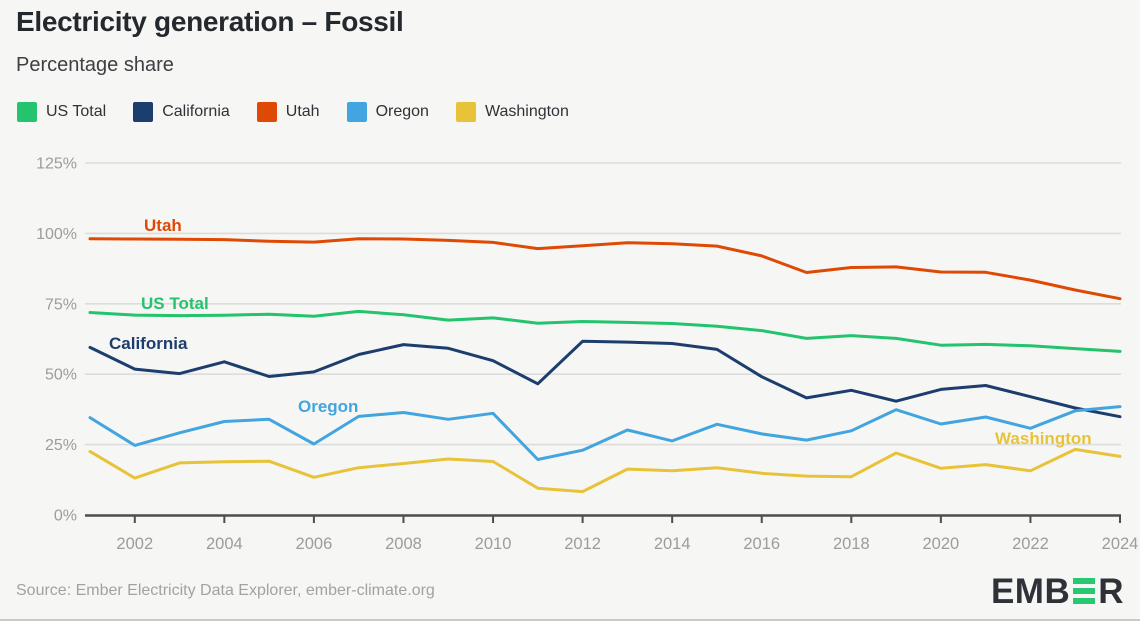  What do you see at coordinates (196, 111) in the screenshot?
I see `legend-label: California` at bounding box center [196, 111].